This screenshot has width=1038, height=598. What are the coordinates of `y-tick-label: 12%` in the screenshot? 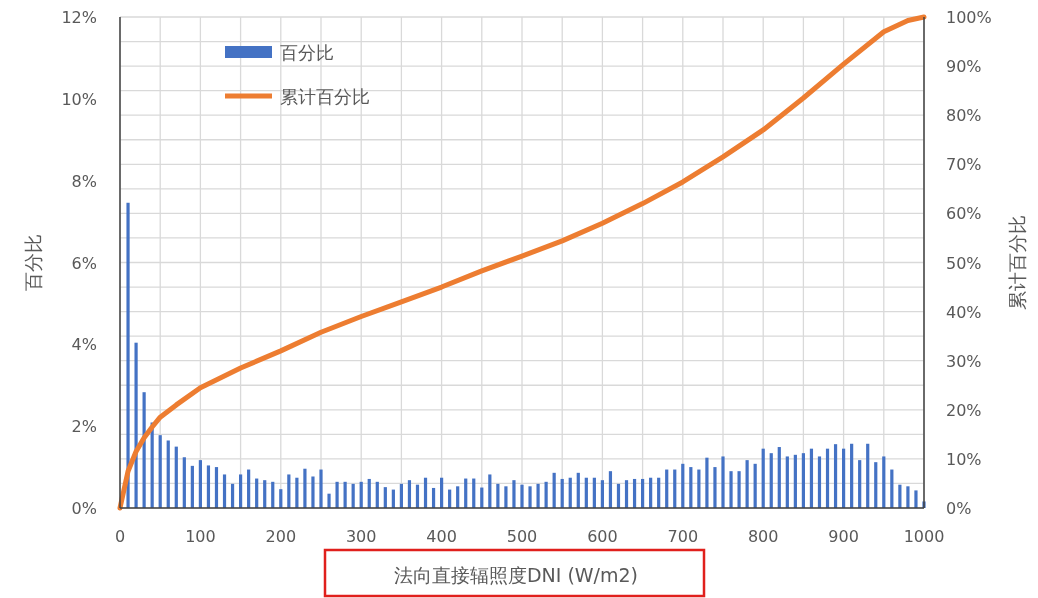 It's located at (79, 17).